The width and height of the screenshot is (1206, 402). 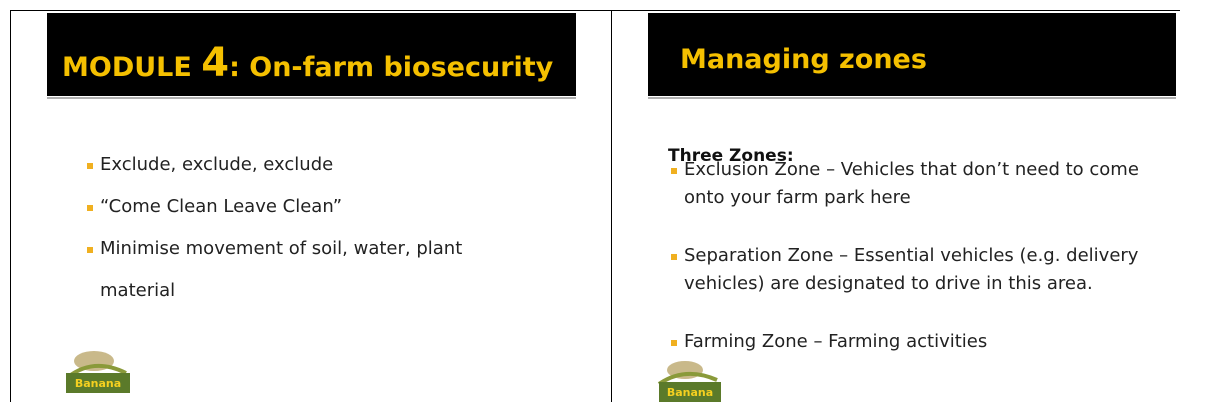 I want to click on slide-title: MODULE 4: On-farm biosecurity, so click(x=307, y=65).